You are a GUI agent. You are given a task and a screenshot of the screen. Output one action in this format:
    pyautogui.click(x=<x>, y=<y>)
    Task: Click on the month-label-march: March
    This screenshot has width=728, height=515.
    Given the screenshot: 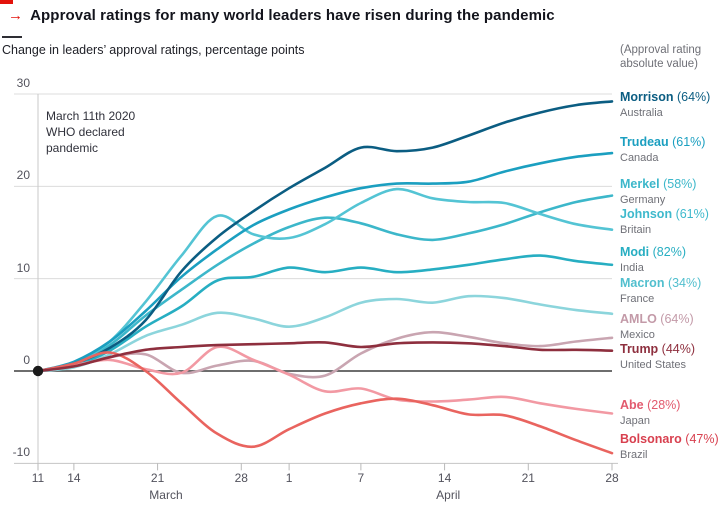 What is the action you would take?
    pyautogui.click(x=166, y=495)
    